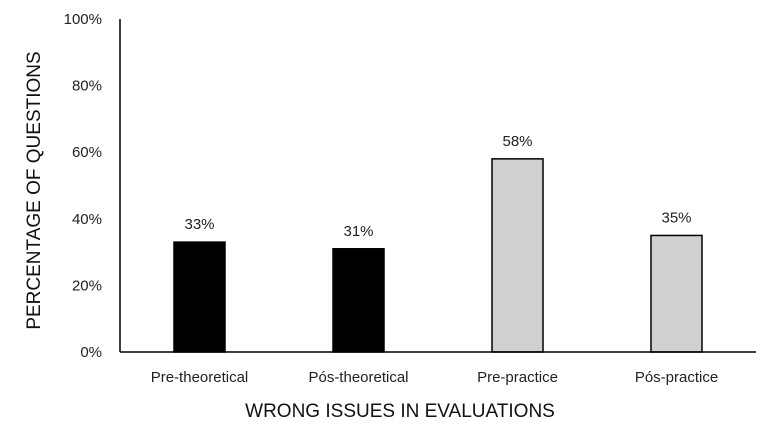 The width and height of the screenshot is (776, 438). I want to click on data-label: 35%, so click(676, 217).